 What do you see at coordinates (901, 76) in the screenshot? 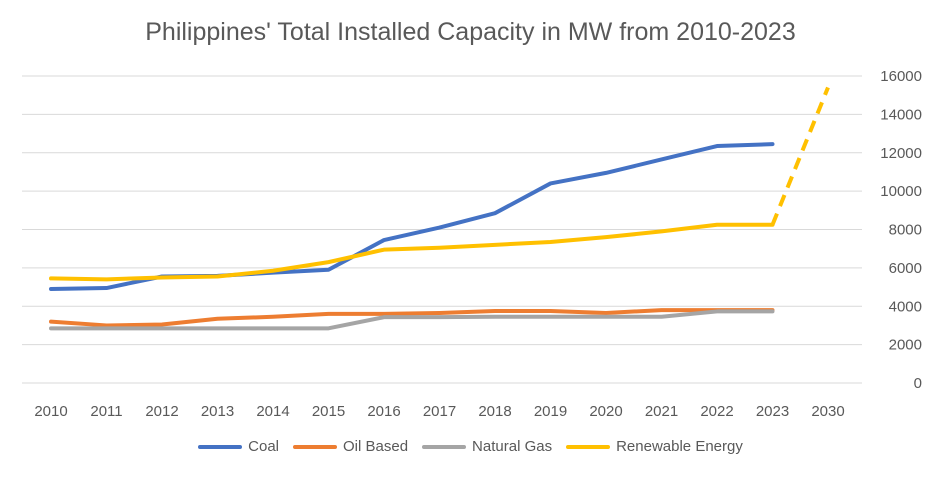
I see `y-tick-label: 16000` at bounding box center [901, 76].